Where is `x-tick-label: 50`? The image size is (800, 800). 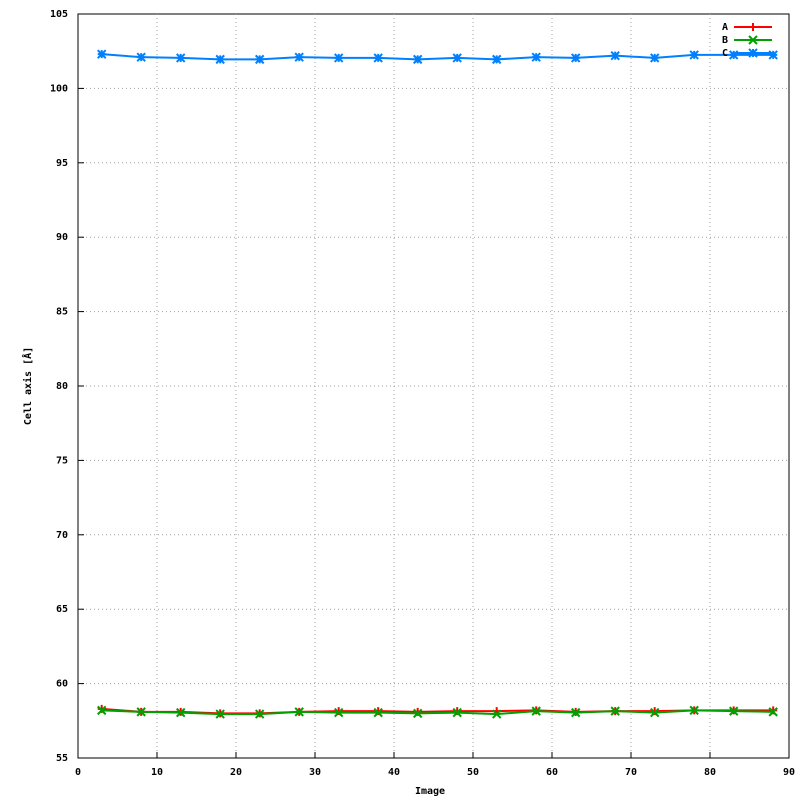 x-tick-label: 50 is located at coordinates (473, 772).